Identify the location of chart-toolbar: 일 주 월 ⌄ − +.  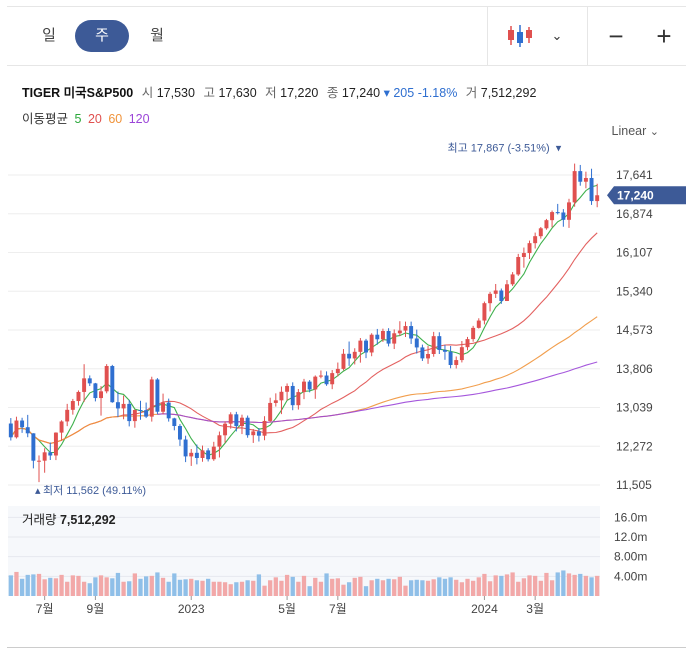
(346, 36).